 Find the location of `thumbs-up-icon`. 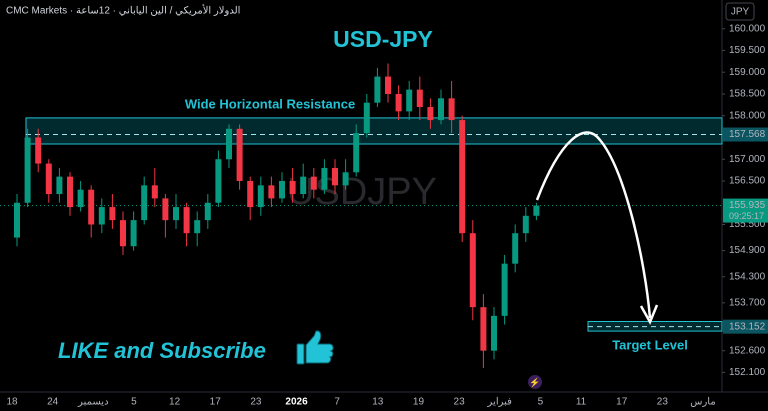

thumbs-up-icon is located at coordinates (315, 347).